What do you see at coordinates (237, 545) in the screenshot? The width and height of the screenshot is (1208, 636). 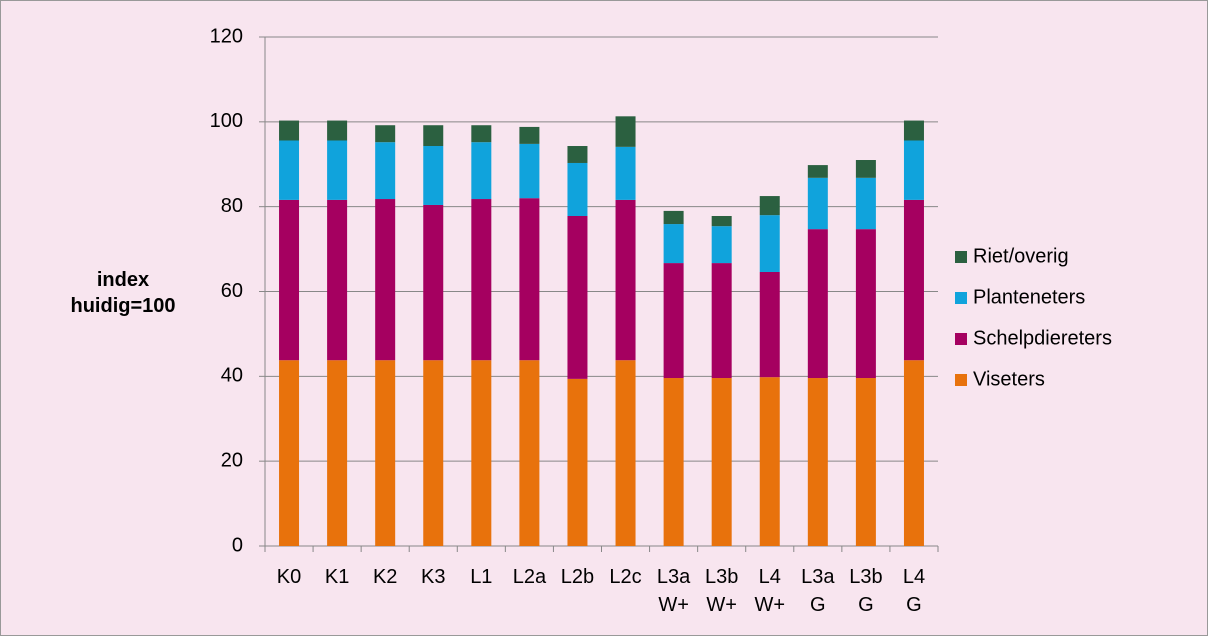 I see `y-tick-label: 0` at bounding box center [237, 545].